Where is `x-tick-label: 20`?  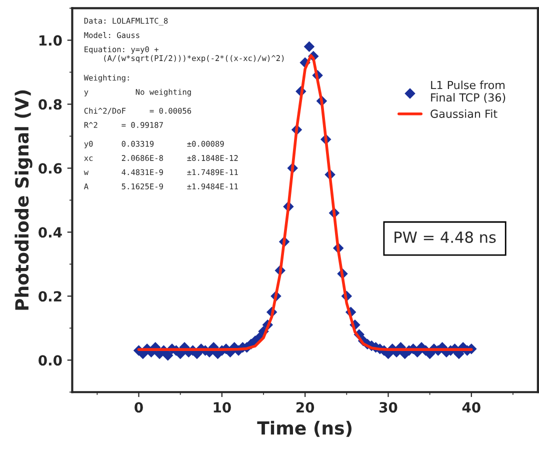 x-tick-label: 20 is located at coordinates (305, 407).